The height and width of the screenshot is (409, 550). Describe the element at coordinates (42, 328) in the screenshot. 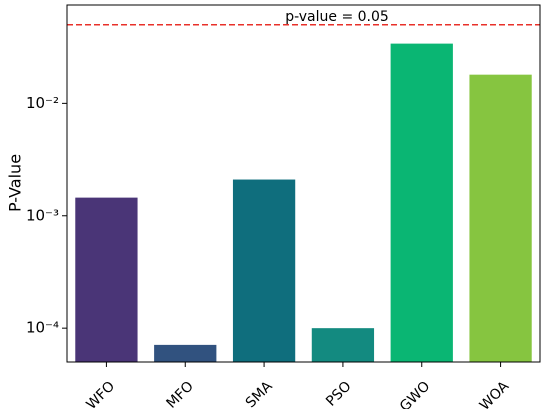

I see `y-tick-label: 10⁻⁴` at that location.